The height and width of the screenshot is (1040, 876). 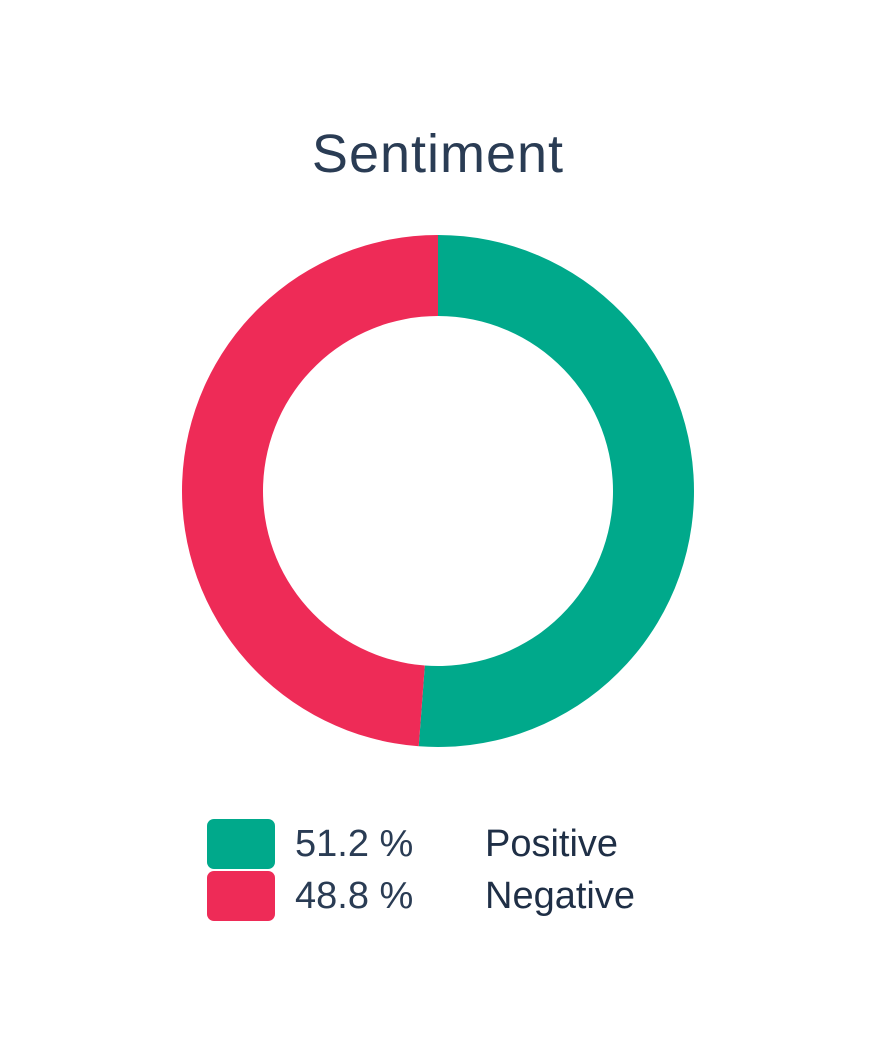 What do you see at coordinates (421, 844) in the screenshot?
I see `legend-item-positive: 51.2 % Positive` at bounding box center [421, 844].